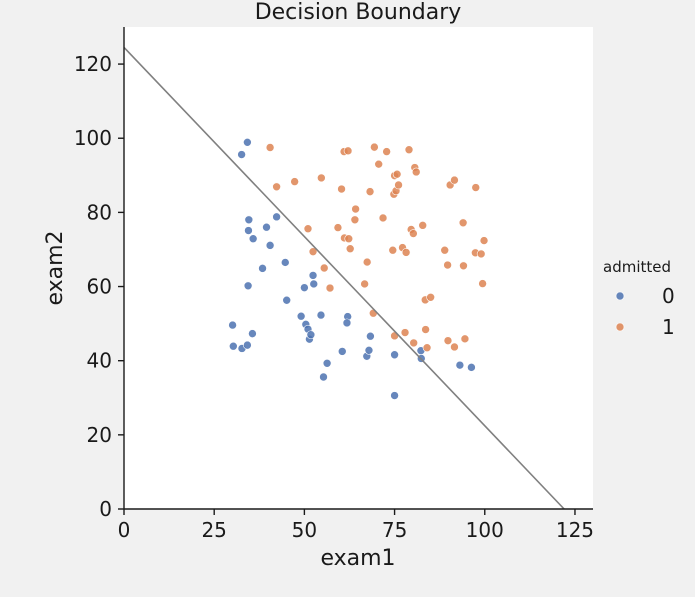  What do you see at coordinates (485, 530) in the screenshot?
I see `x-tick-label: 100` at bounding box center [485, 530].